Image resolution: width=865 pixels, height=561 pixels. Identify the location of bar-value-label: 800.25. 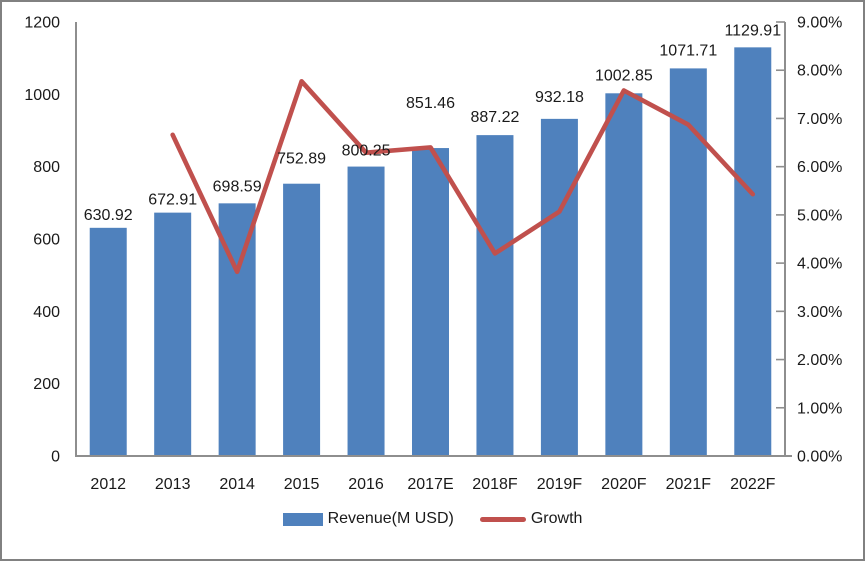
(366, 151).